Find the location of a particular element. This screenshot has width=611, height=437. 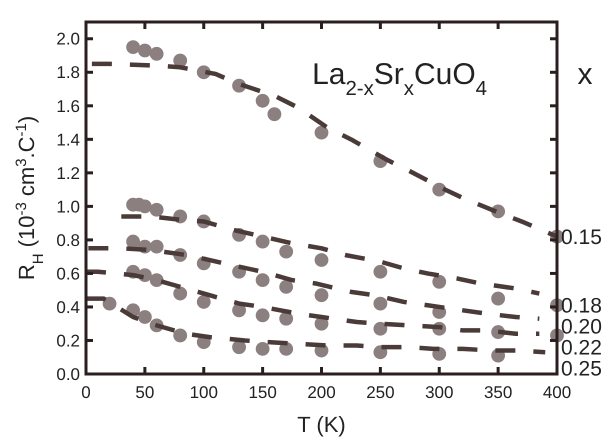

legend-title: x is located at coordinates (585, 74).